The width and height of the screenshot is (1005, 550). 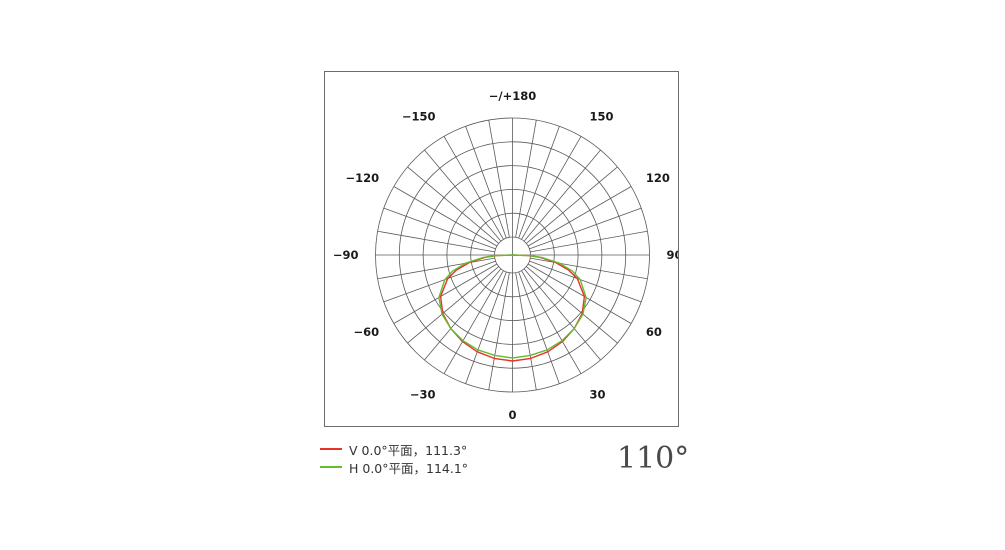 What do you see at coordinates (409, 468) in the screenshot?
I see `legend-label-h: H 0.0°平面，114.1°` at bounding box center [409, 468].